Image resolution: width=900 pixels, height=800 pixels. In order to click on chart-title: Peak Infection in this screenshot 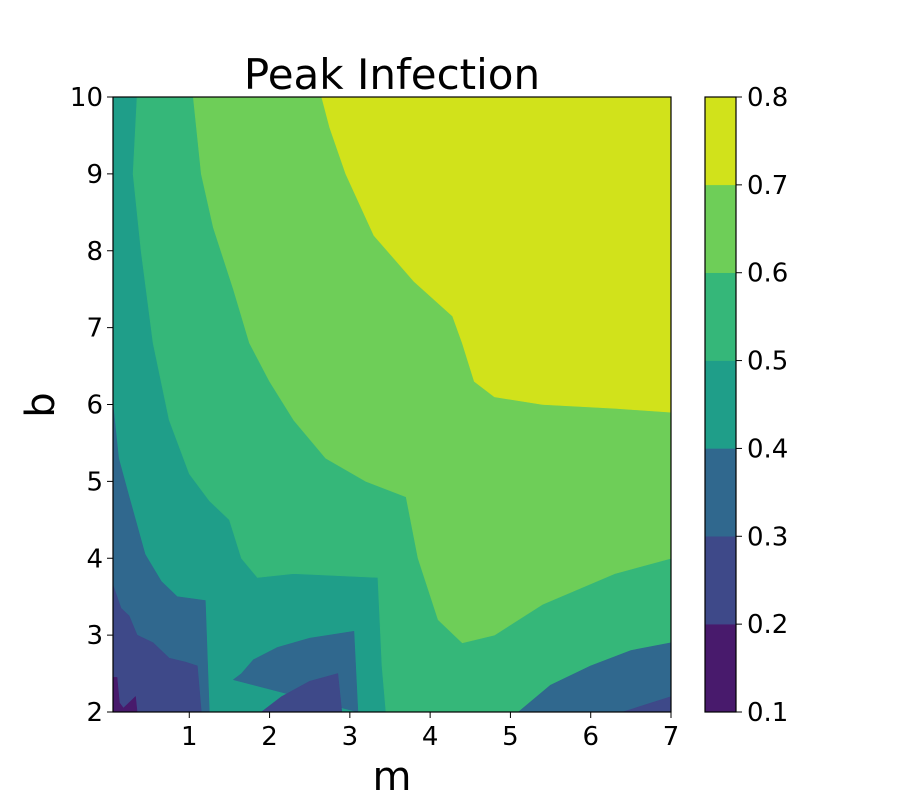, I will do `click(392, 74)`.